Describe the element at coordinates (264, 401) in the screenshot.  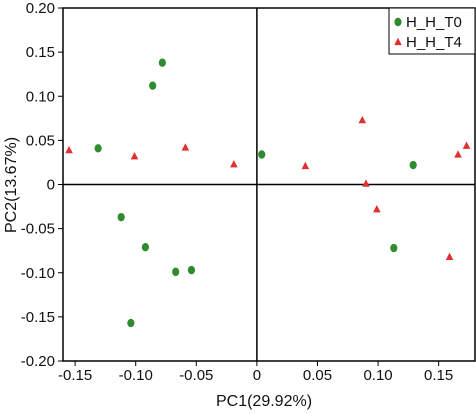
I see `x-axis-label: PC1(29.92%)` at that location.